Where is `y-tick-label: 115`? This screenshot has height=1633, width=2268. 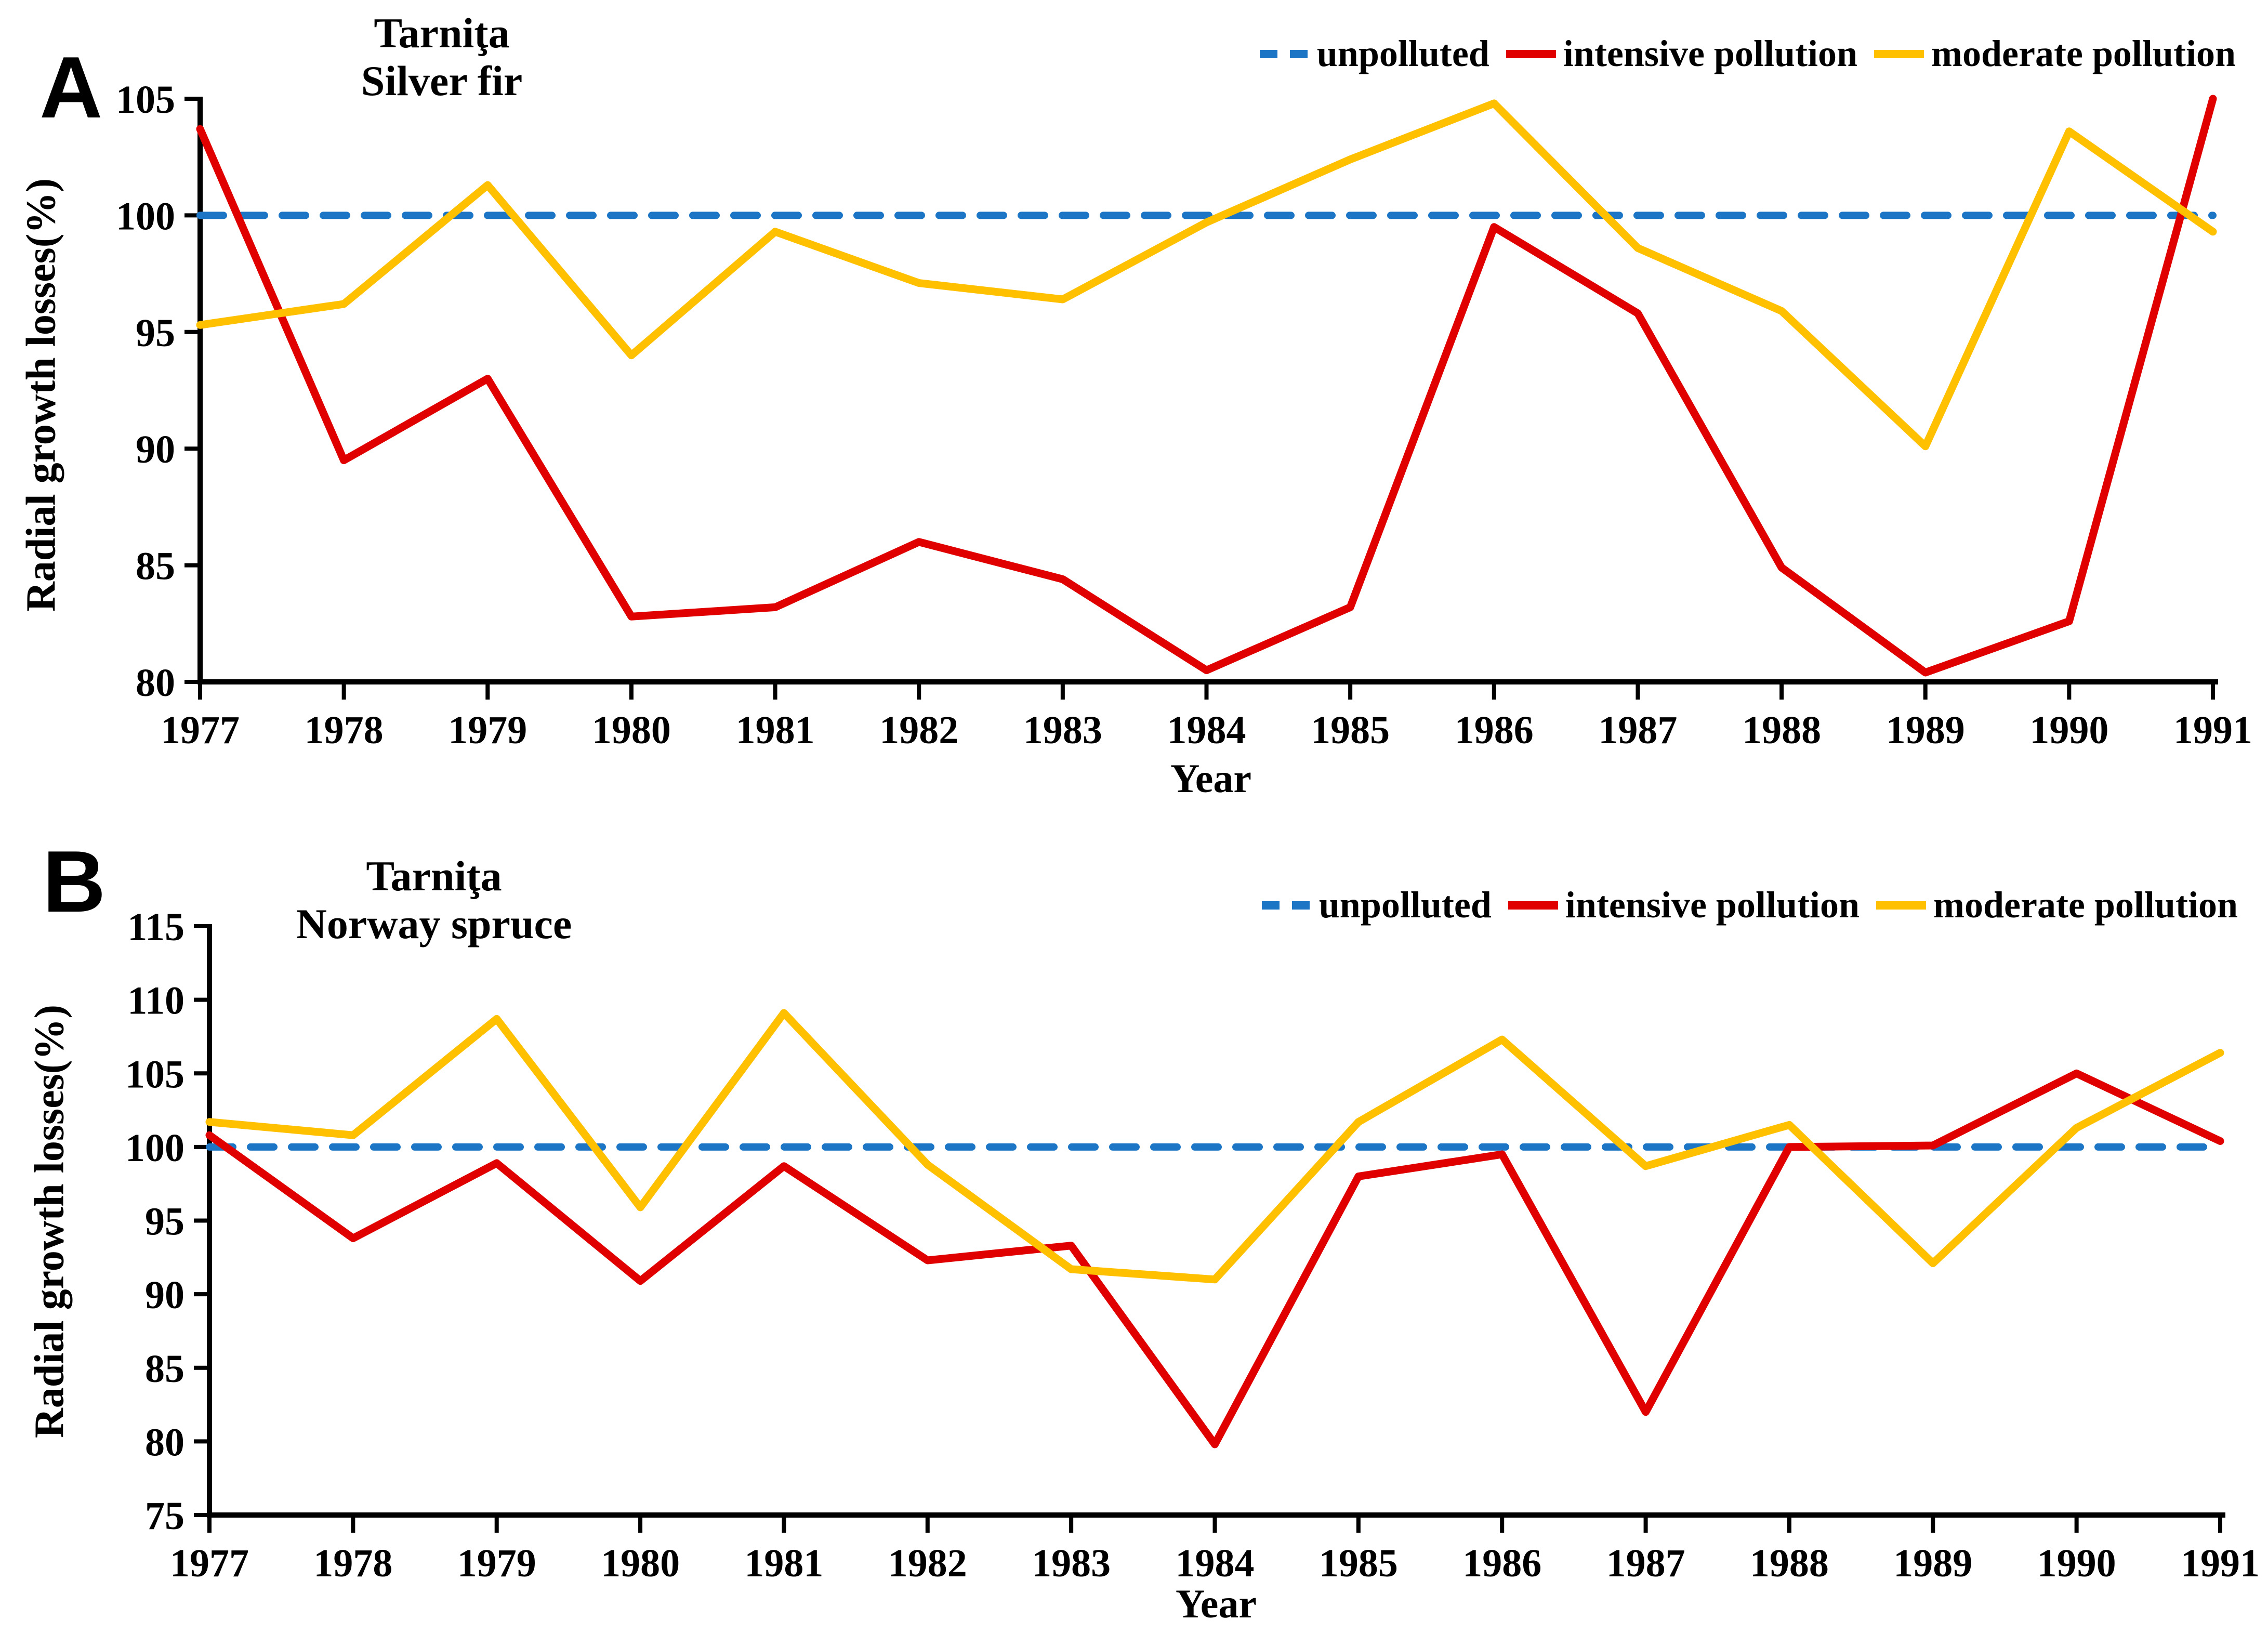 y-tick-label: 115 is located at coordinates (155, 927).